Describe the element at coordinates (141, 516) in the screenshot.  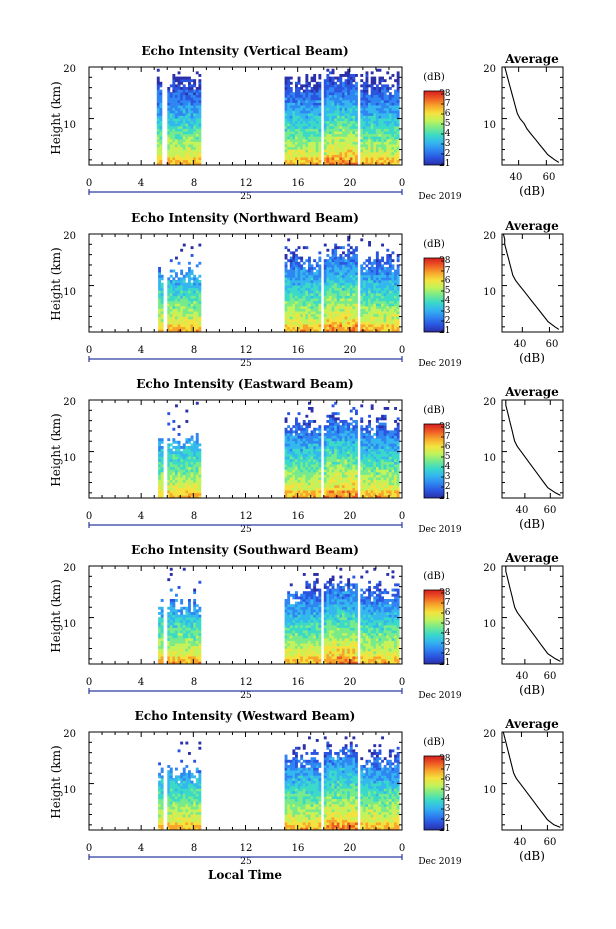
I see `x-tick-label: 4` at that location.